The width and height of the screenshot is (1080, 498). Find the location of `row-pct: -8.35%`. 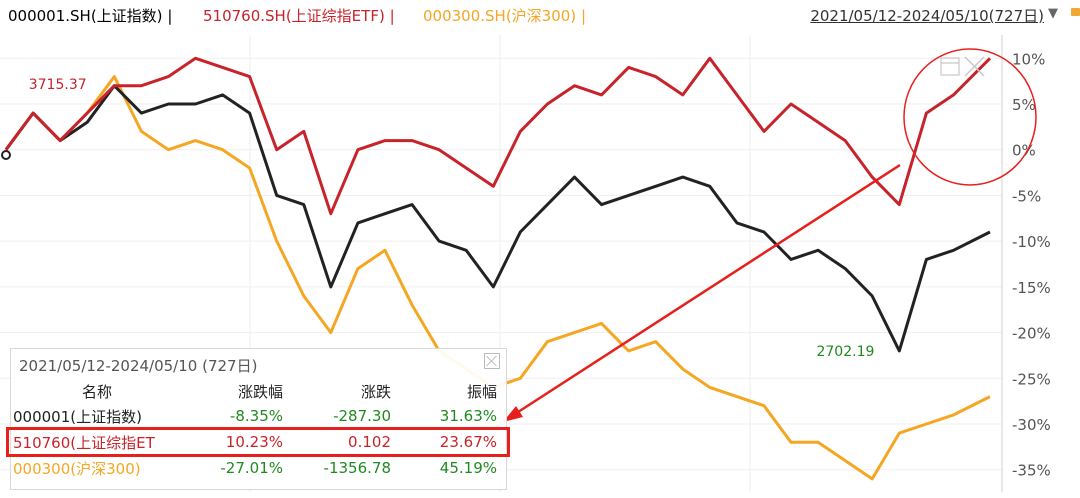

row-pct: -8.35% is located at coordinates (256, 416).